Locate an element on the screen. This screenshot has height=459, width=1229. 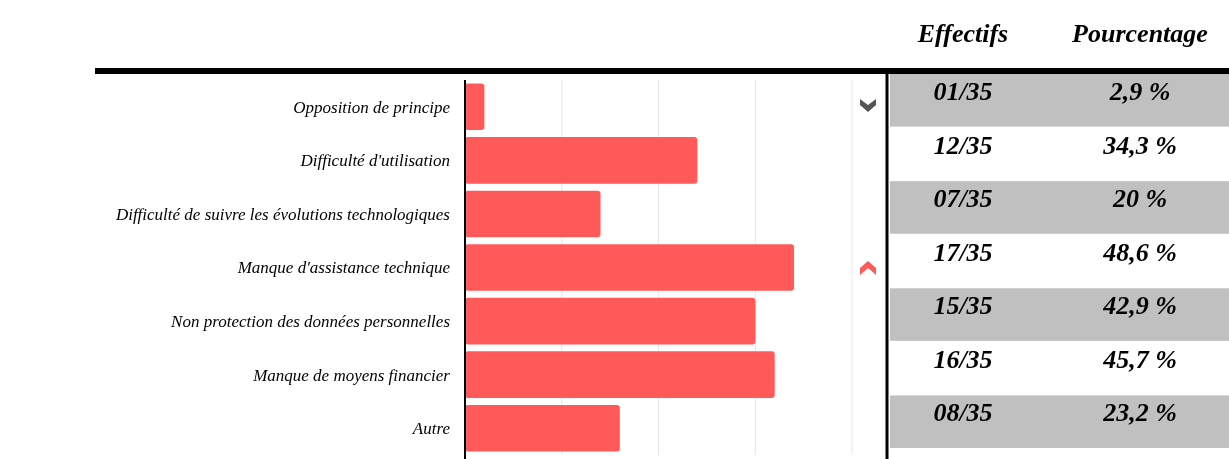
text: 45,7 % is located at coordinates (1139, 359).